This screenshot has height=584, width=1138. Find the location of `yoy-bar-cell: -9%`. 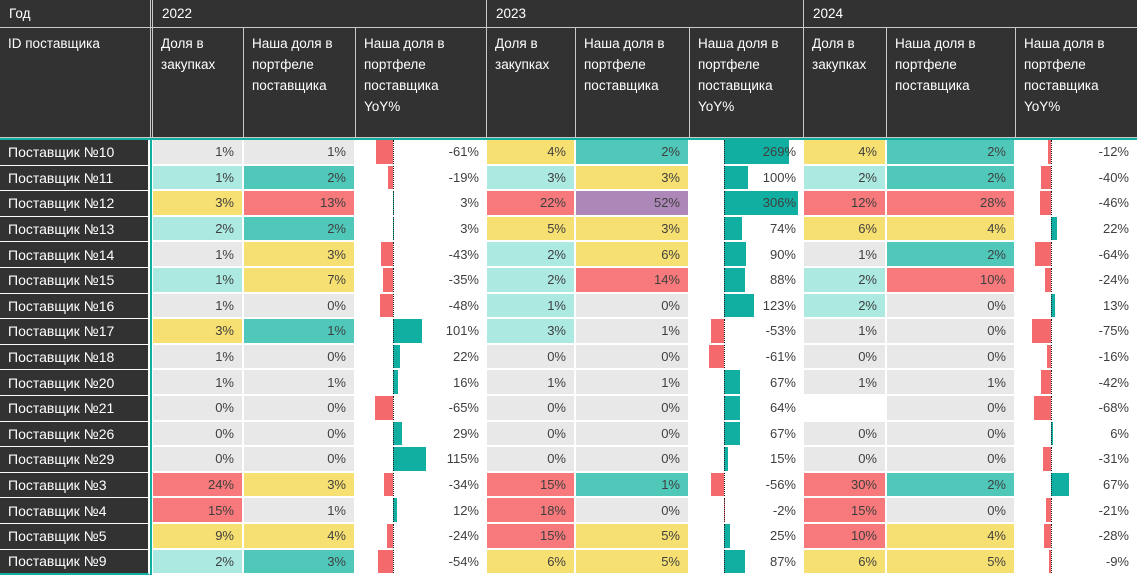

yoy-bar-cell: -9% is located at coordinates (1076, 562).